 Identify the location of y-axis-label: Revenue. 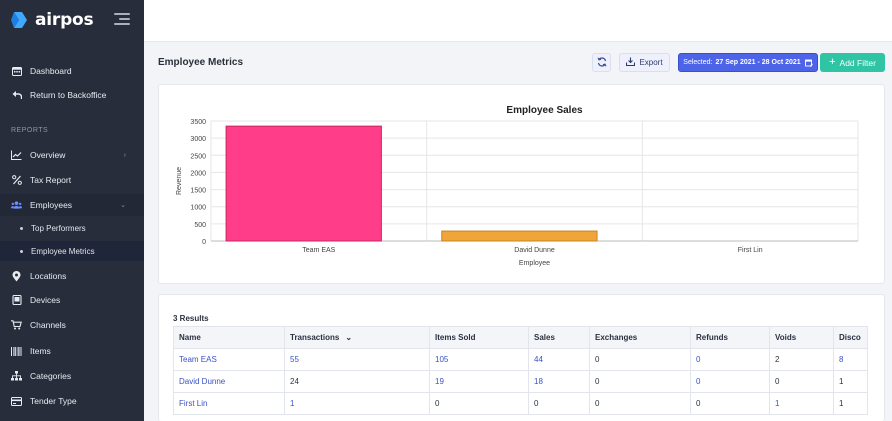
(179, 181).